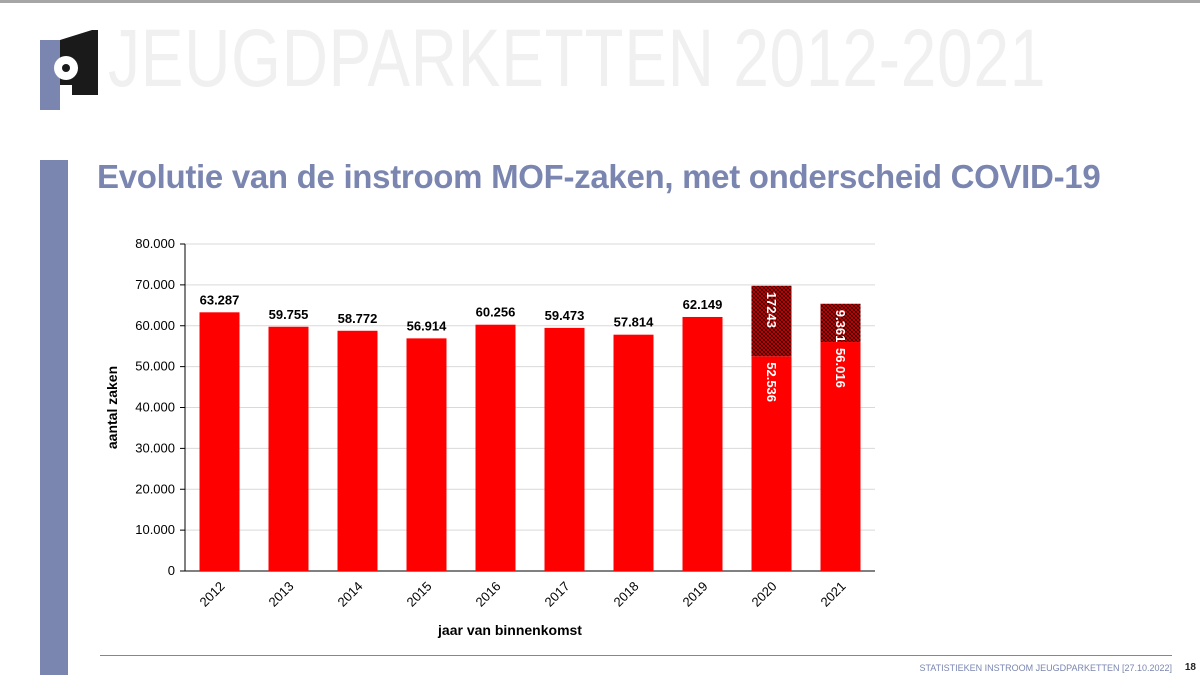  Describe the element at coordinates (155, 366) in the screenshot. I see `y-tick-label: 50.000` at that location.